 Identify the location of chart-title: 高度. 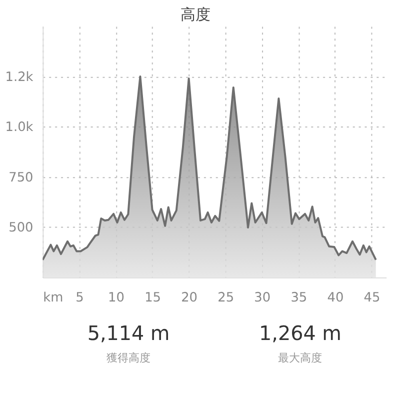
(195, 14).